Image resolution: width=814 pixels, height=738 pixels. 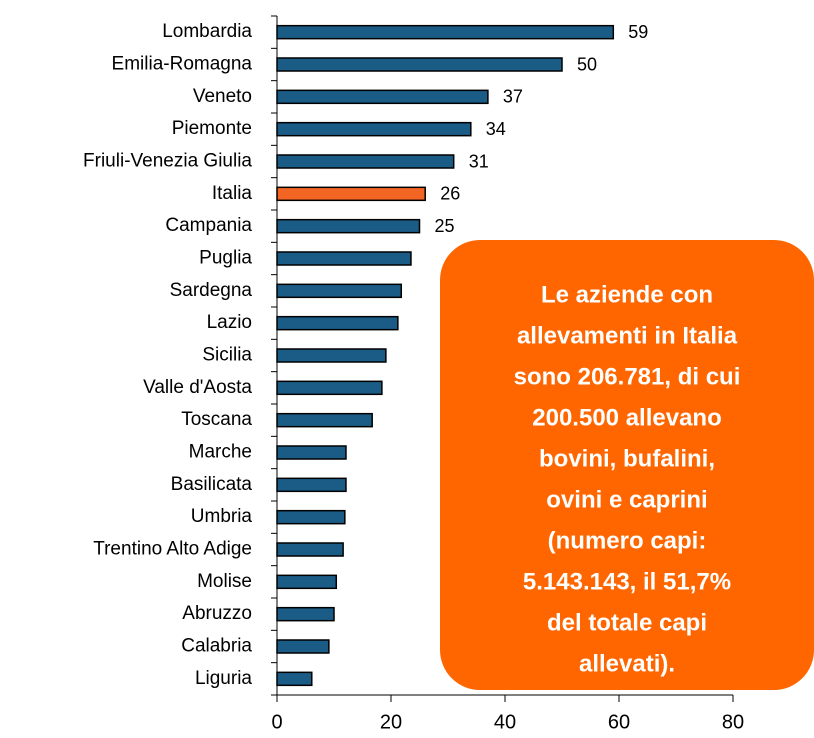 I want to click on category-label: Calabria, so click(x=216, y=646).